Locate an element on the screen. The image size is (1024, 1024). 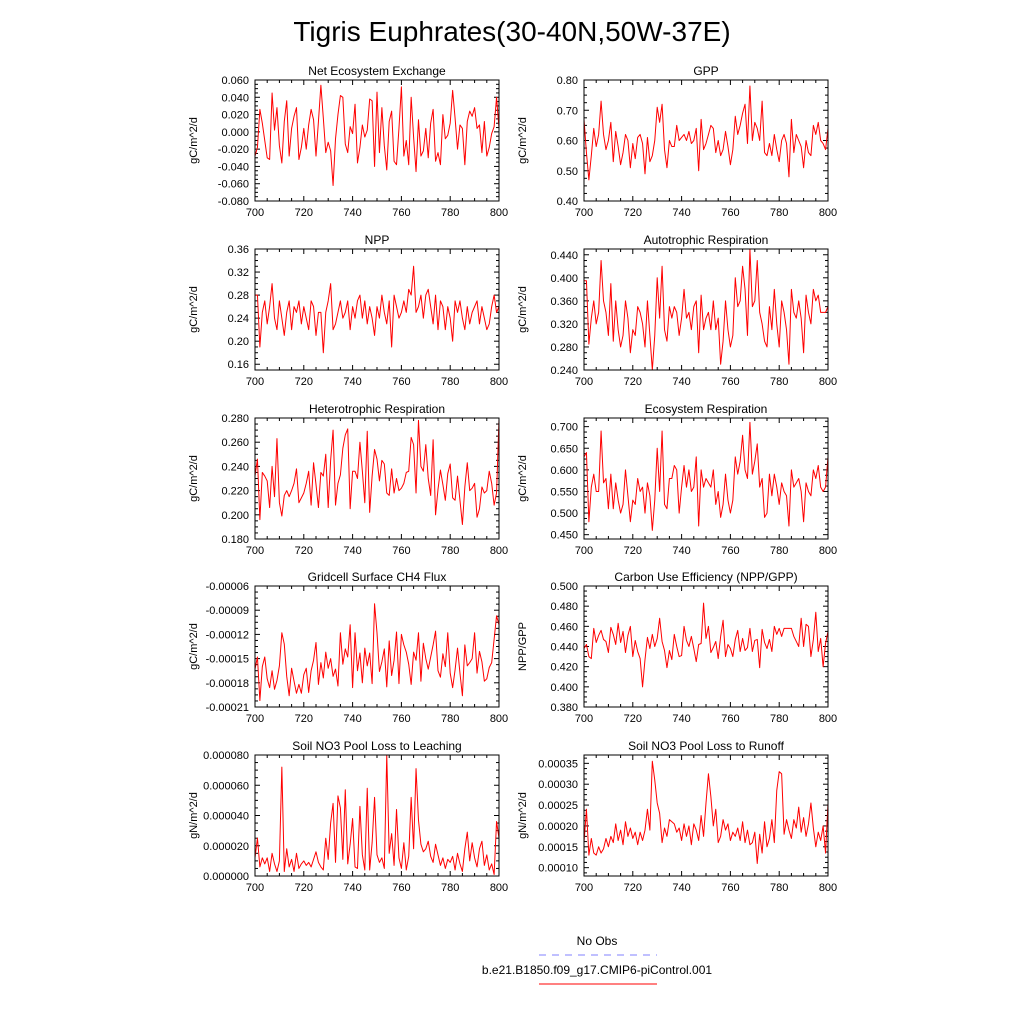
y-tick-label: 0.500 is located at coordinates (564, 587).